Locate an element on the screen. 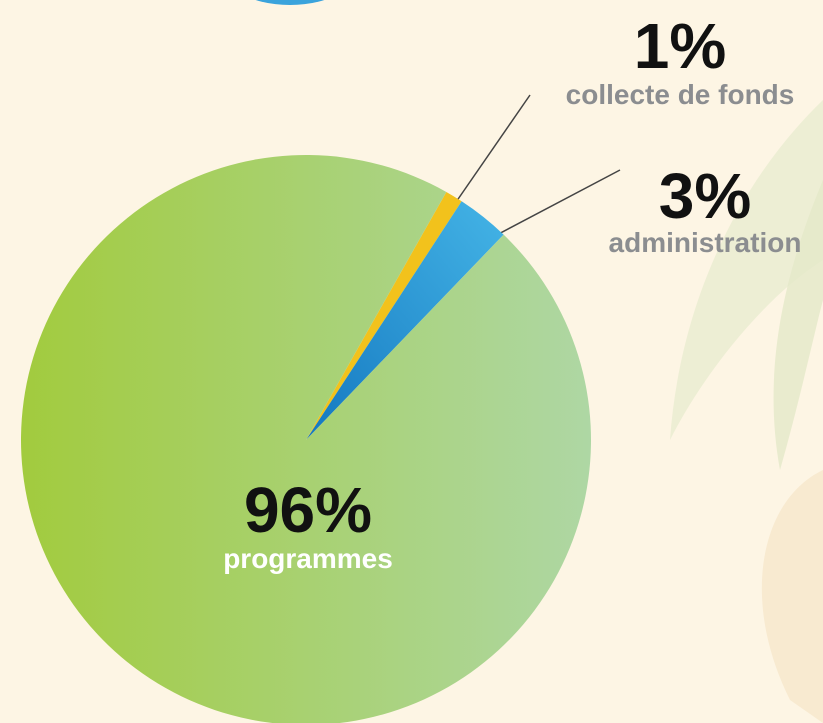 The image size is (823, 723). value-label: 96% is located at coordinates (308, 510).